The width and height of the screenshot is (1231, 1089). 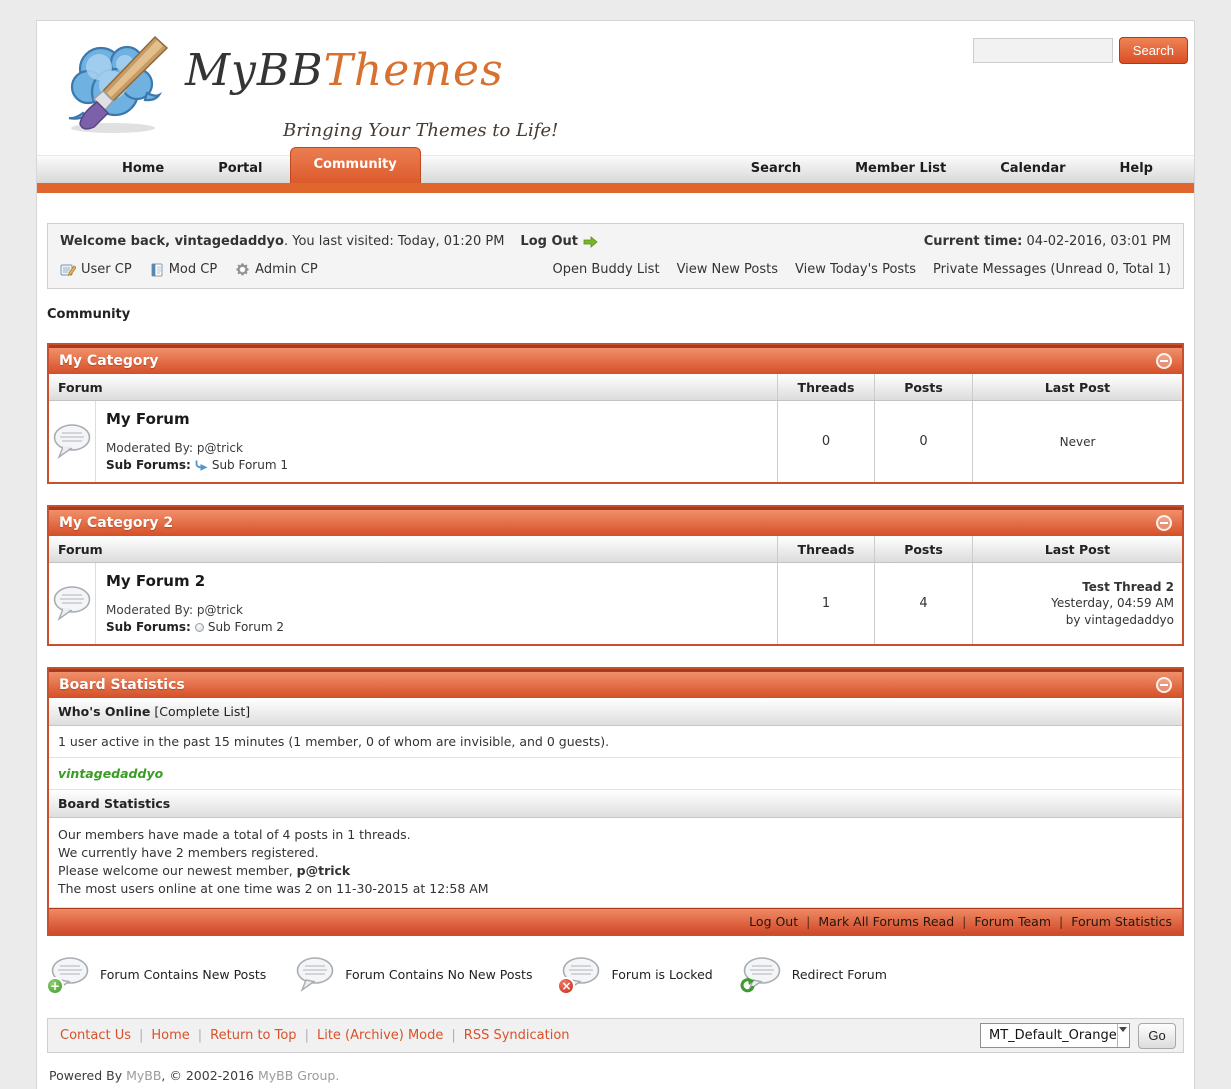 I want to click on last-post-author: by vintagedaddyo, so click(x=1119, y=619).